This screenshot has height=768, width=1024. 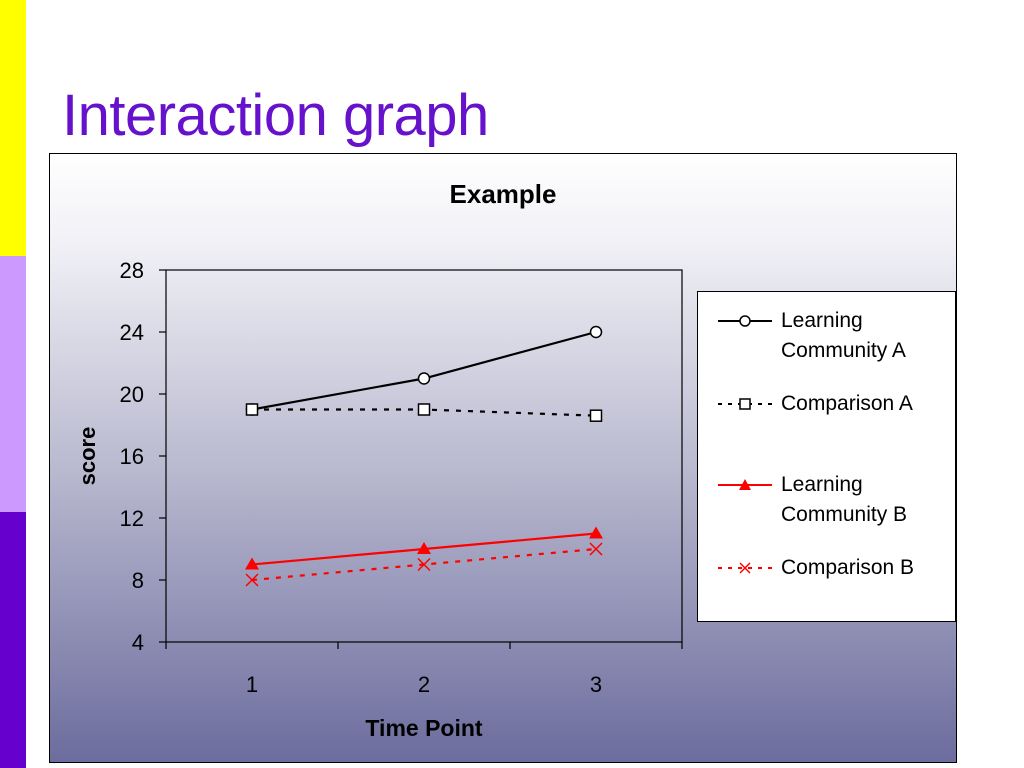 I want to click on y-tick-label: 16, so click(x=132, y=456).